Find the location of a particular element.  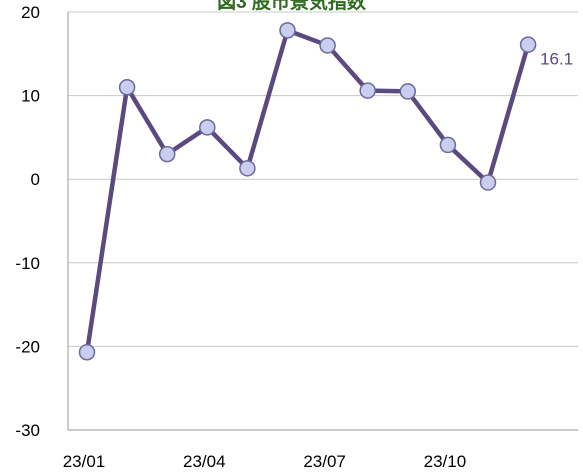

y-tick-label: -20 is located at coordinates (27, 346).